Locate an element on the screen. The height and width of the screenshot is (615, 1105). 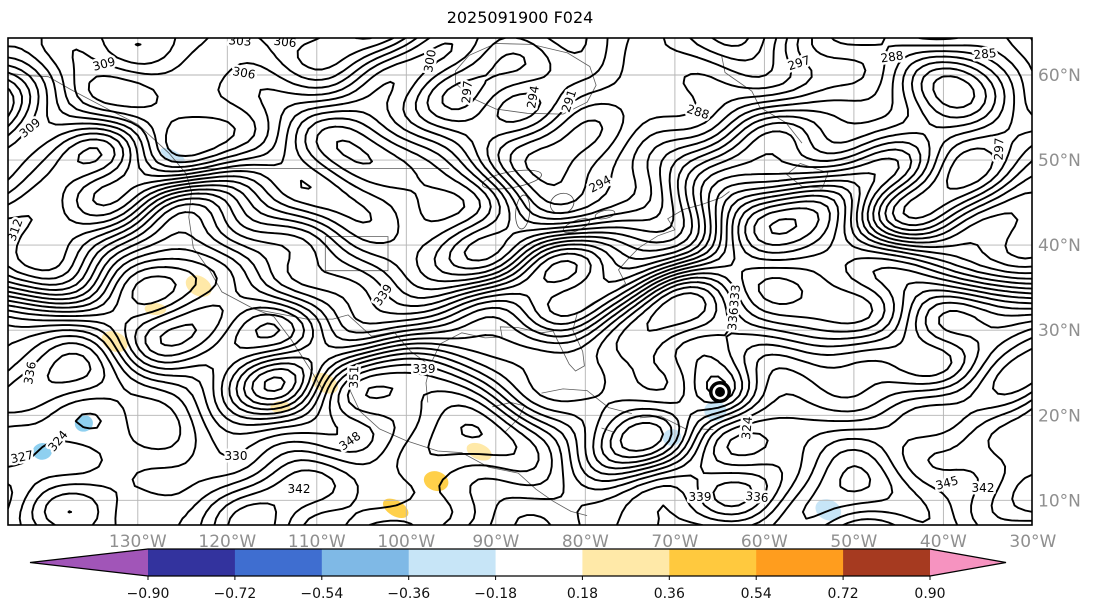
contour-label: 288 is located at coordinates (892, 56).